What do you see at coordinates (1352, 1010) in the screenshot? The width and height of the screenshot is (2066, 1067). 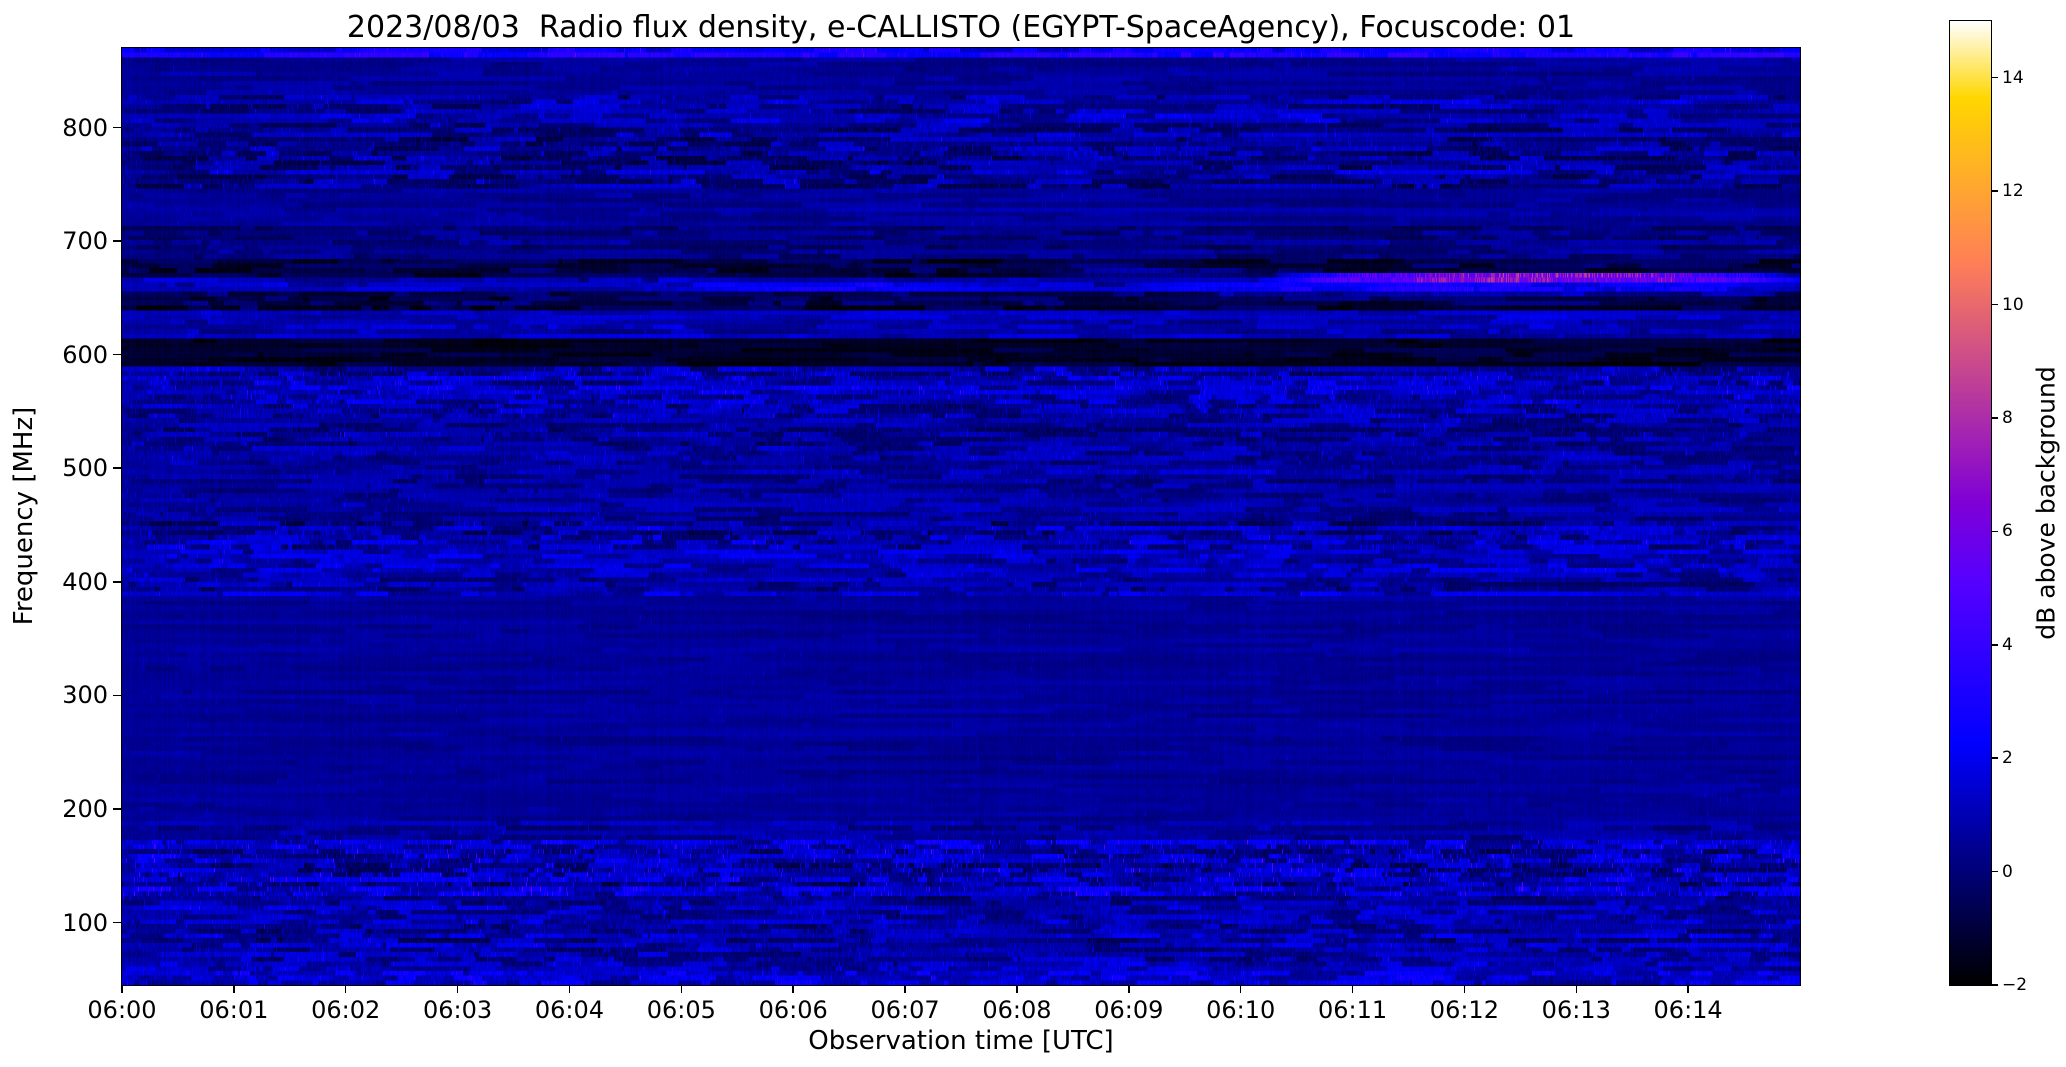 I see `x-tick-label: 06:11` at bounding box center [1352, 1010].